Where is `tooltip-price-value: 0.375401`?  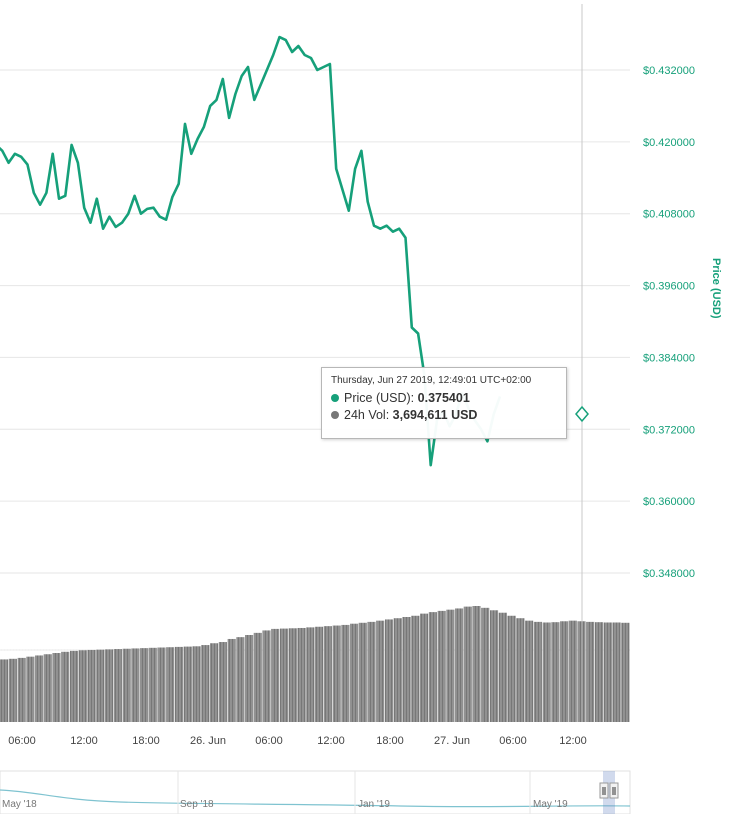
tooltip-price-value: 0.375401 is located at coordinates (443, 398).